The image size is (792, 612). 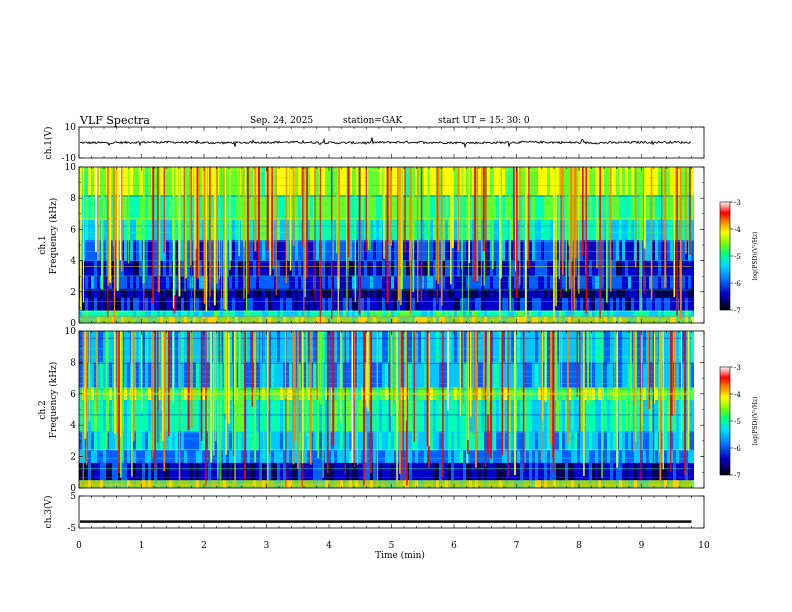 What do you see at coordinates (737, 368) in the screenshot?
I see `colorbar-tick-label: -3` at bounding box center [737, 368].